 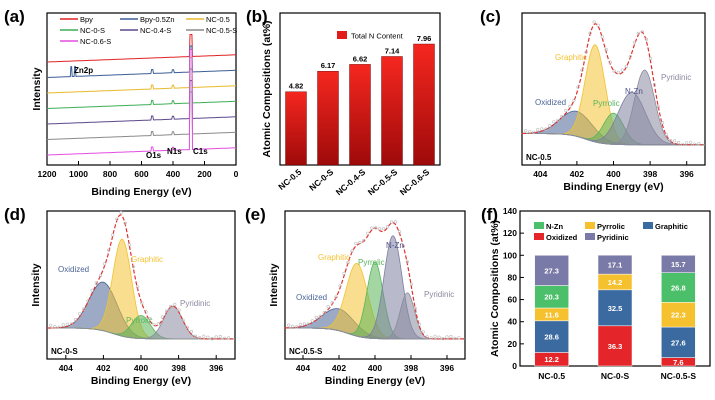 I want to click on panel-a-tick-label: 1200, so click(x=47, y=174).